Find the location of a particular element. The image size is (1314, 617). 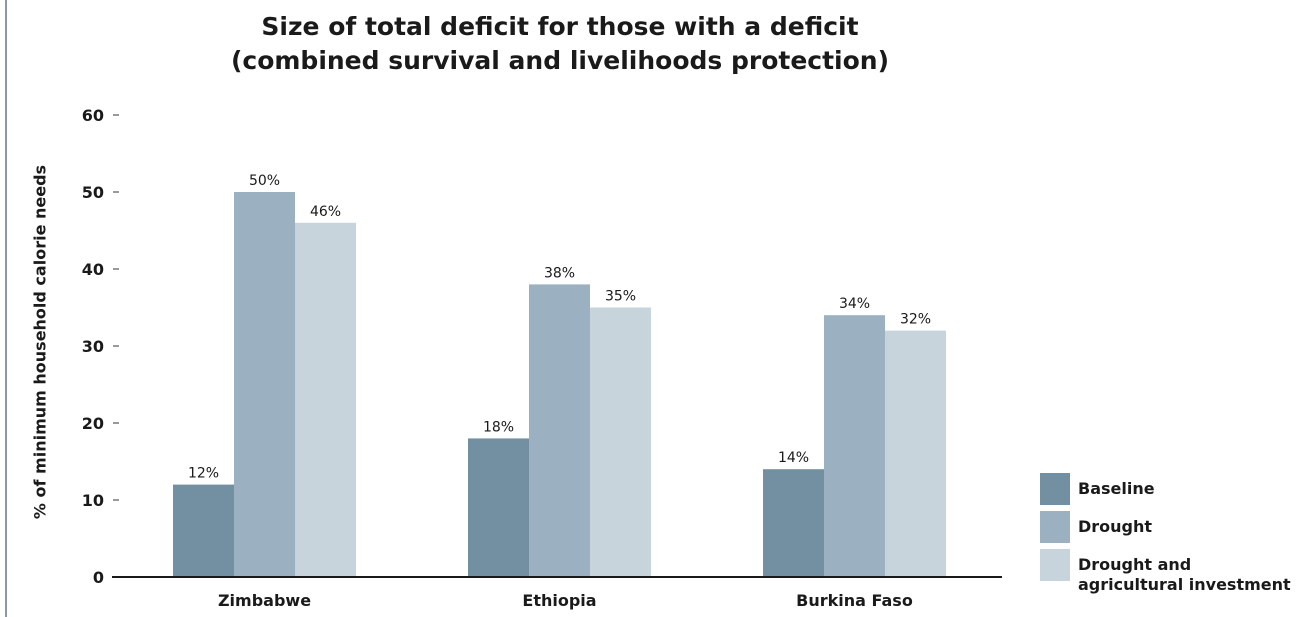

data-label-2-3: 35% is located at coordinates (620, 297).